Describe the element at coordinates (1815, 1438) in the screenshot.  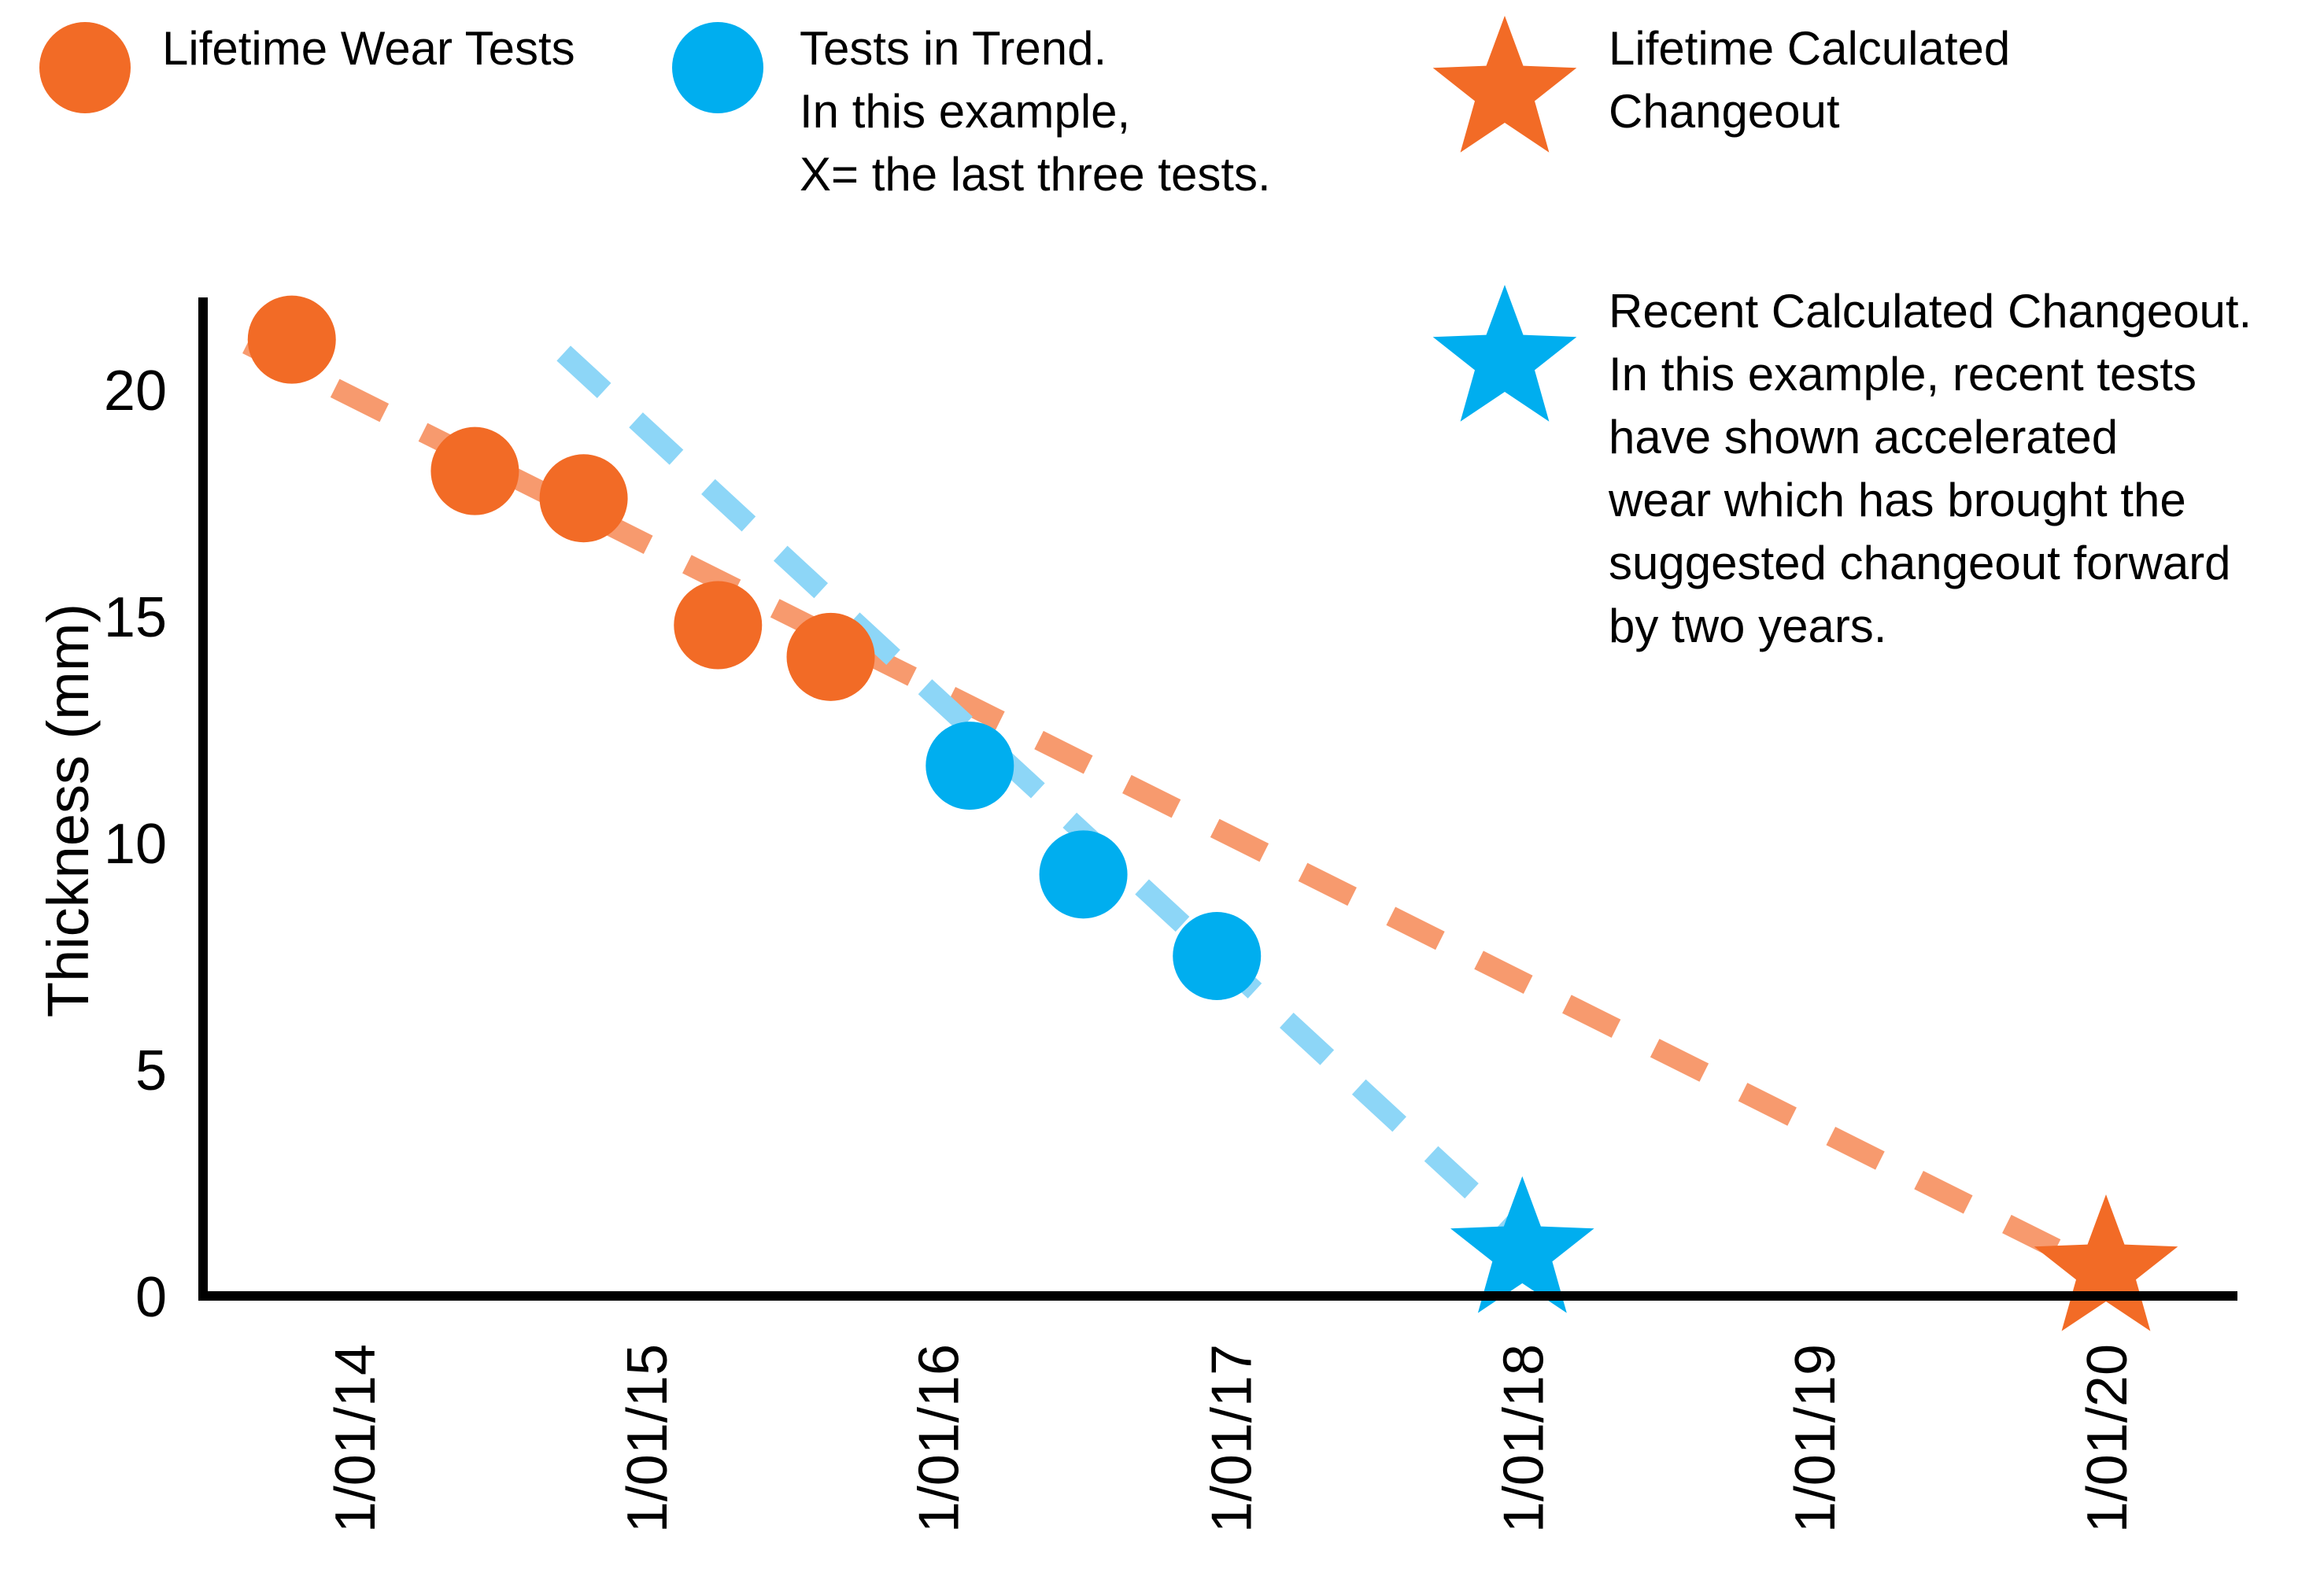
I see `x-tick-label-6: 1/01/19` at that location.